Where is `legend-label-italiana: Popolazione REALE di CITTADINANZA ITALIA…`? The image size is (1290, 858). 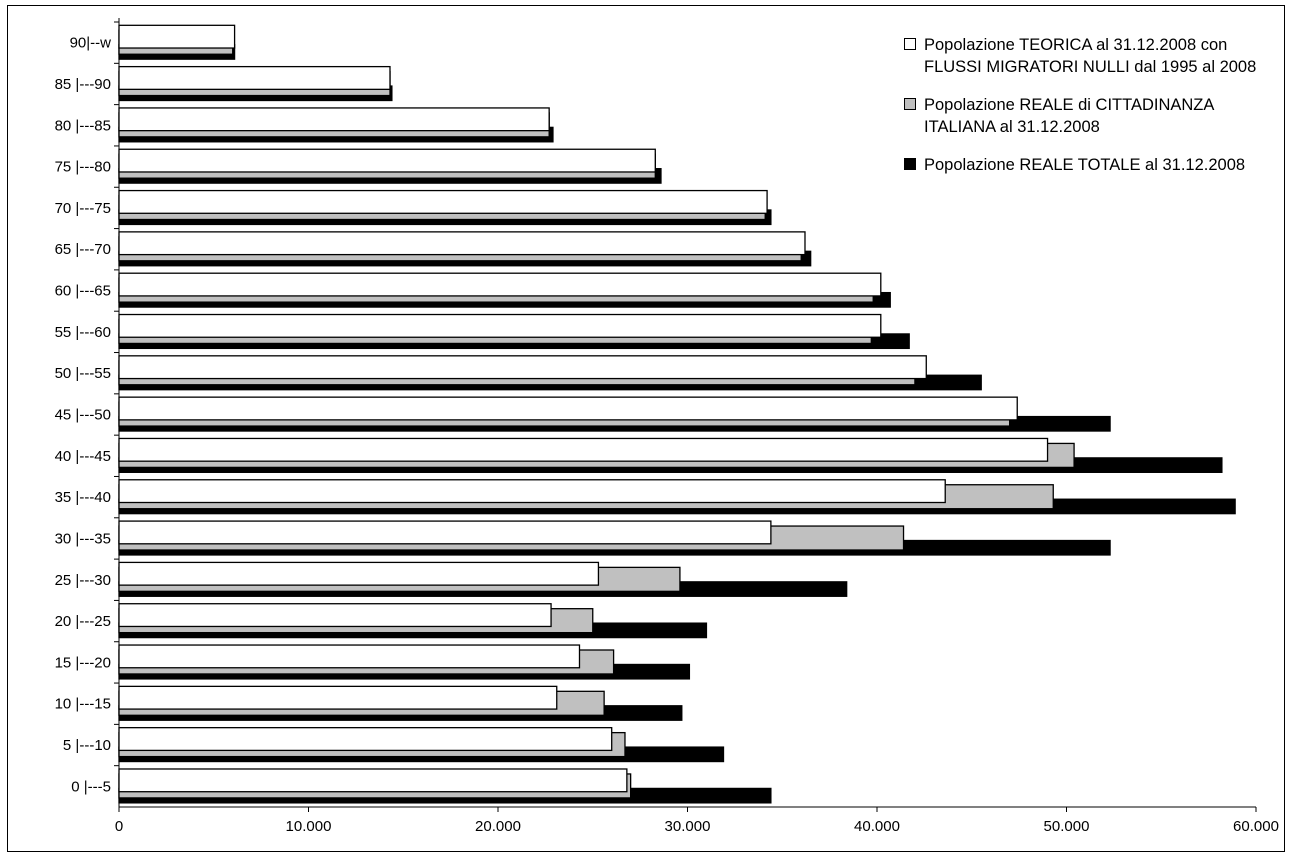 legend-label-italiana: Popolazione REALE di CITTADINANZA ITALIA… is located at coordinates (1069, 116).